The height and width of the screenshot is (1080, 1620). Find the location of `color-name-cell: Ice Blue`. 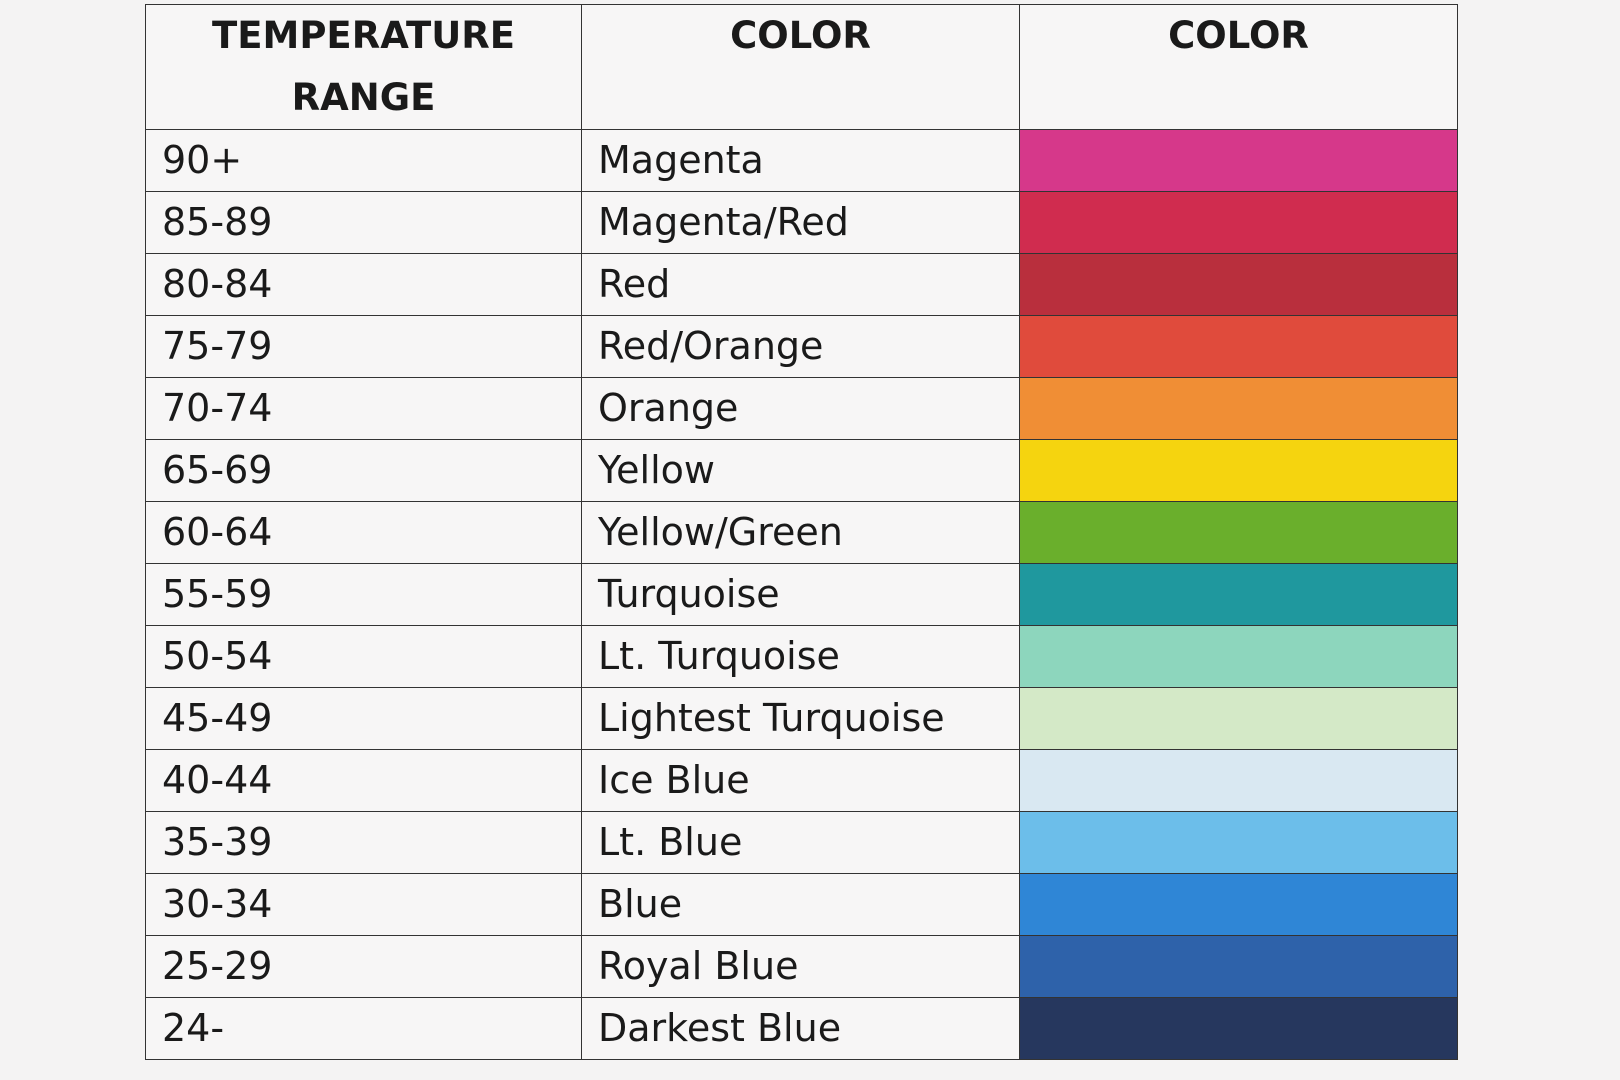

color-name-cell: Ice Blue is located at coordinates (800, 780).